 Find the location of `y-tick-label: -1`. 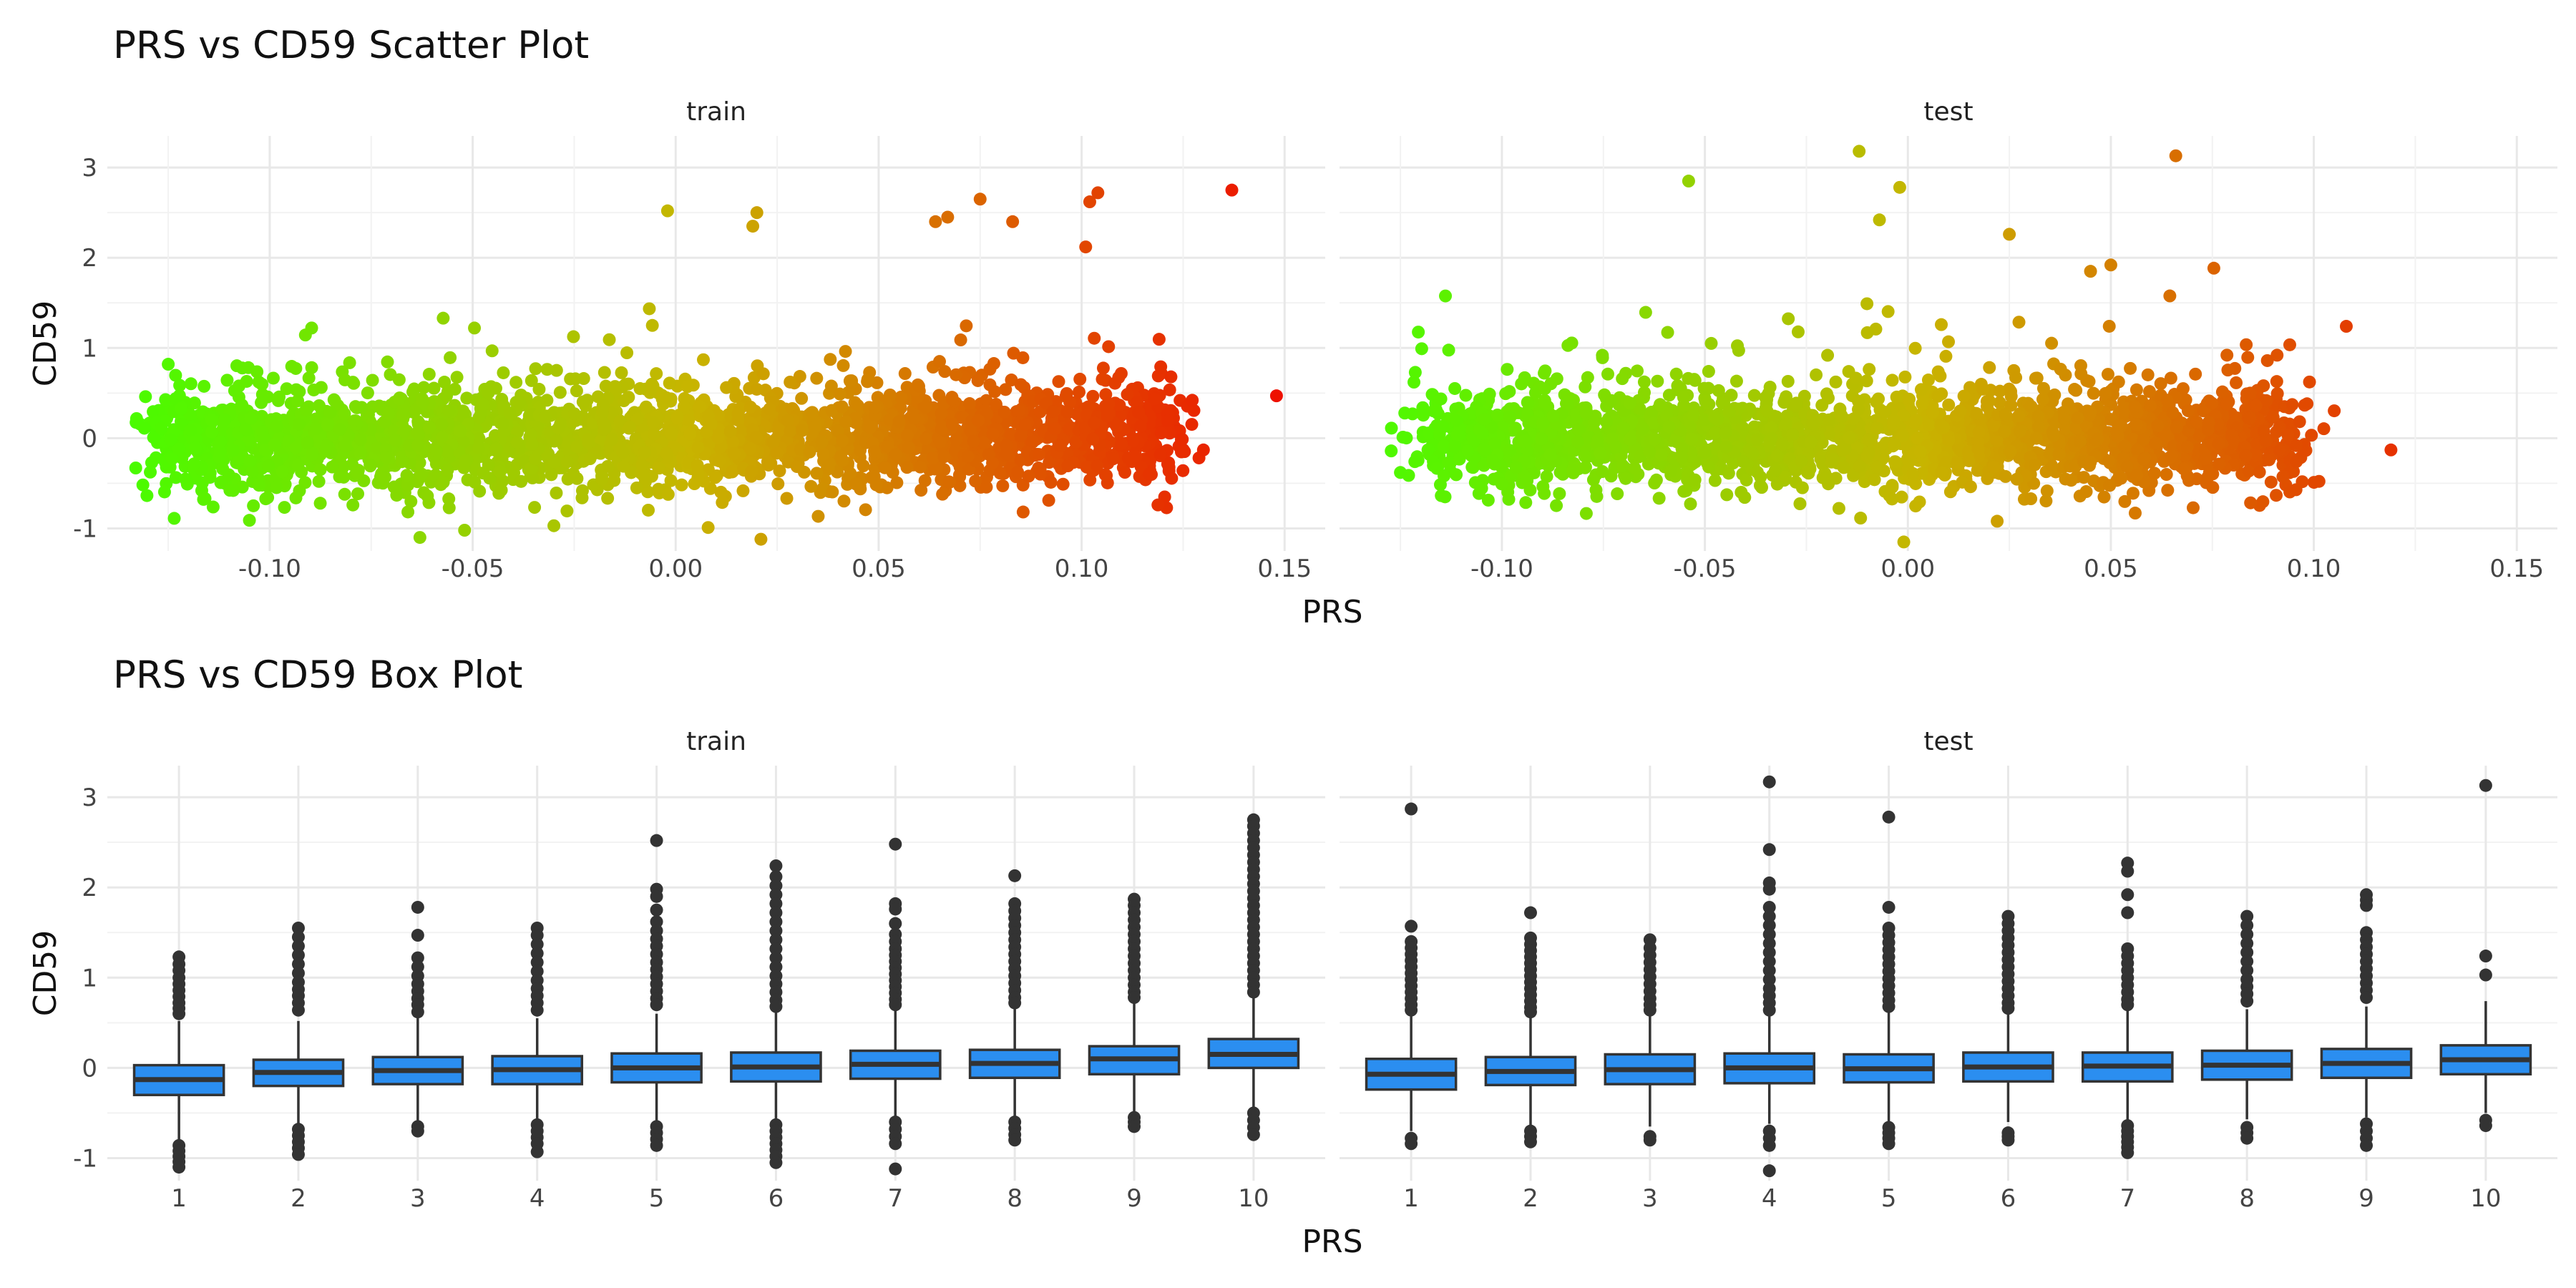

y-tick-label: -1 is located at coordinates (85, 1158).